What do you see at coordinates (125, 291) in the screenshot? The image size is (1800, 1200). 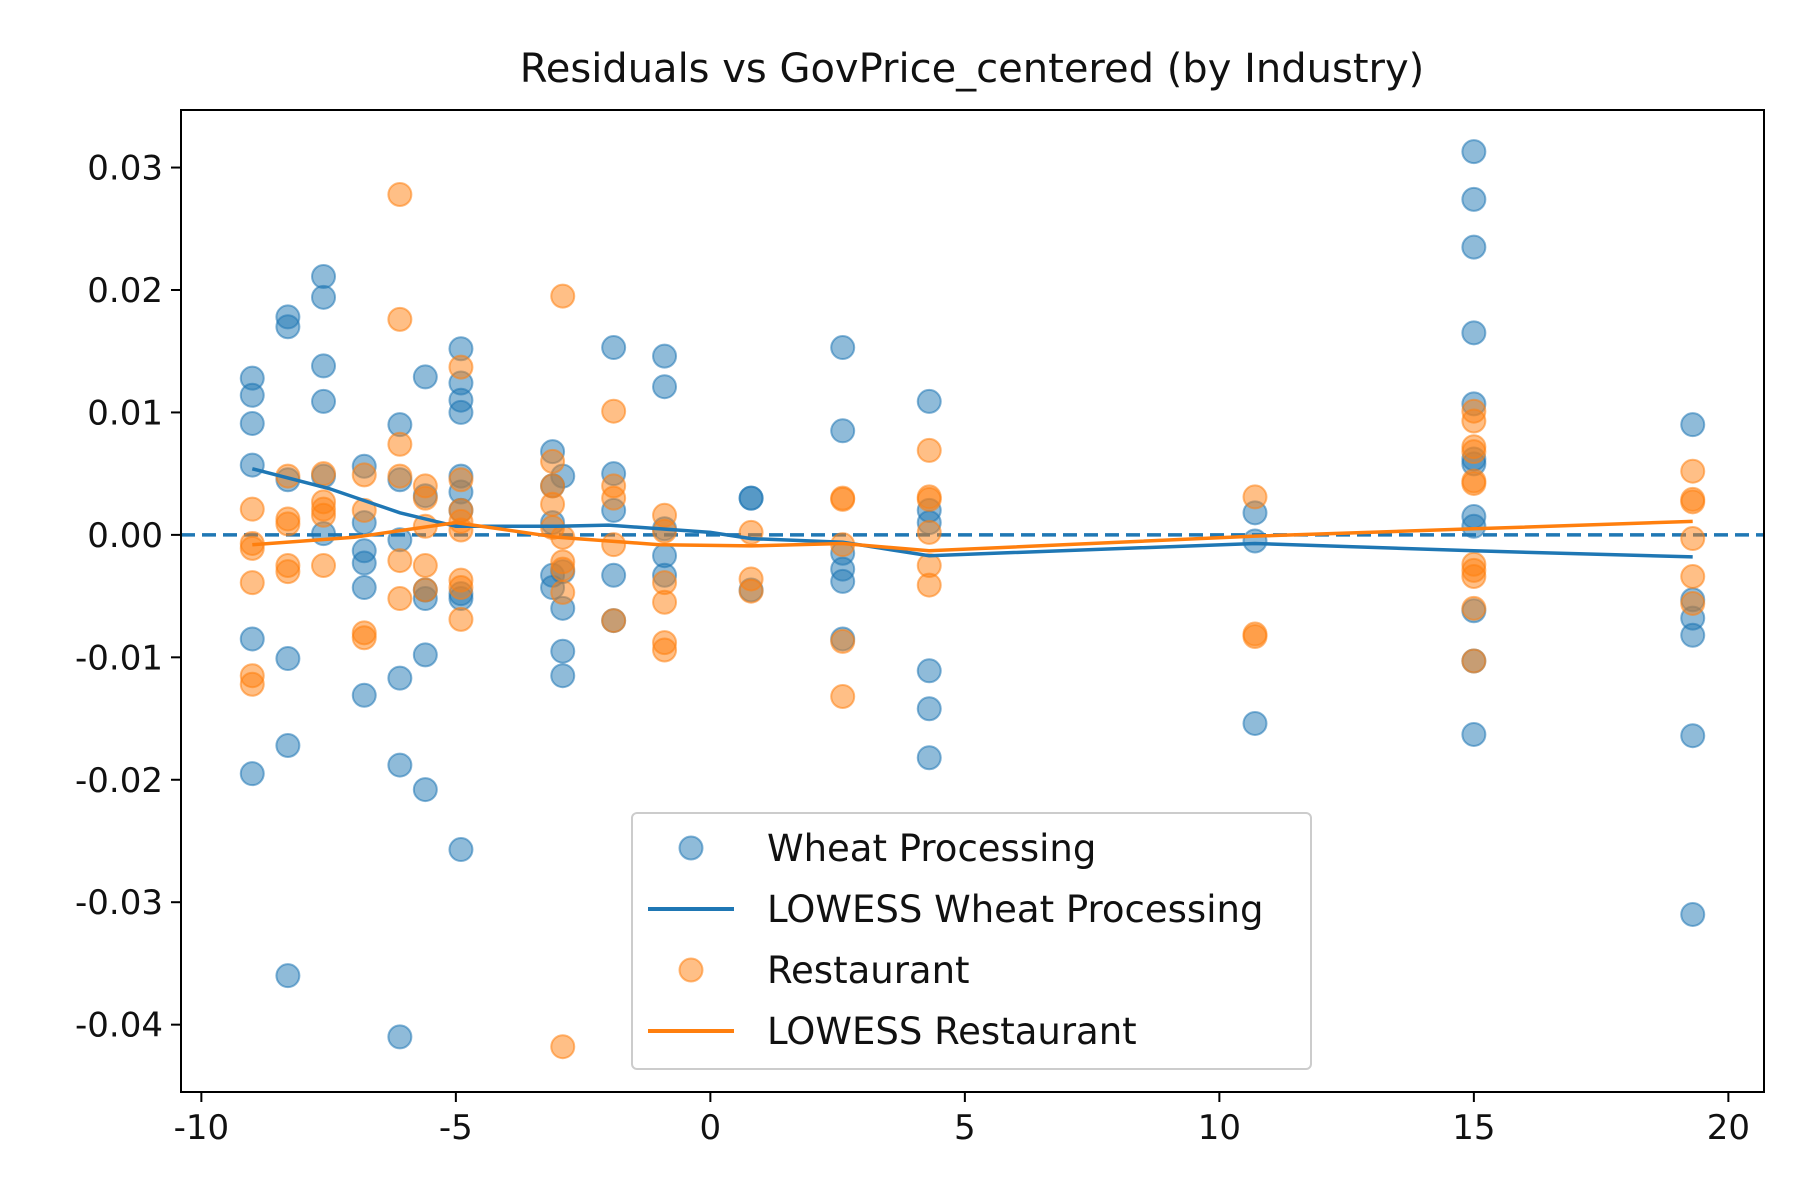 I see `y-tick-label: 0.02` at bounding box center [125, 291].